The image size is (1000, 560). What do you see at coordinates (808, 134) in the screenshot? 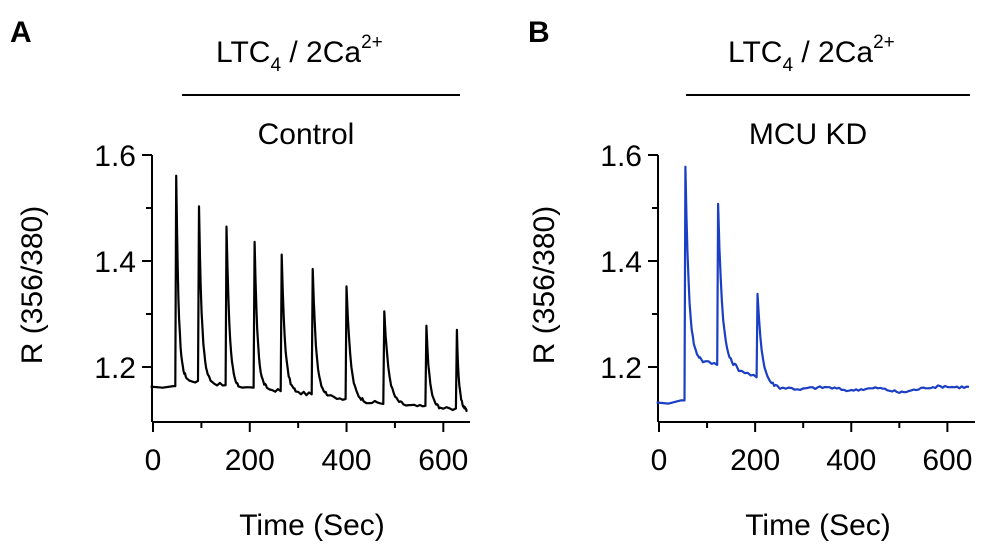
I see `panel-b-condition-label: MCU KD` at bounding box center [808, 134].